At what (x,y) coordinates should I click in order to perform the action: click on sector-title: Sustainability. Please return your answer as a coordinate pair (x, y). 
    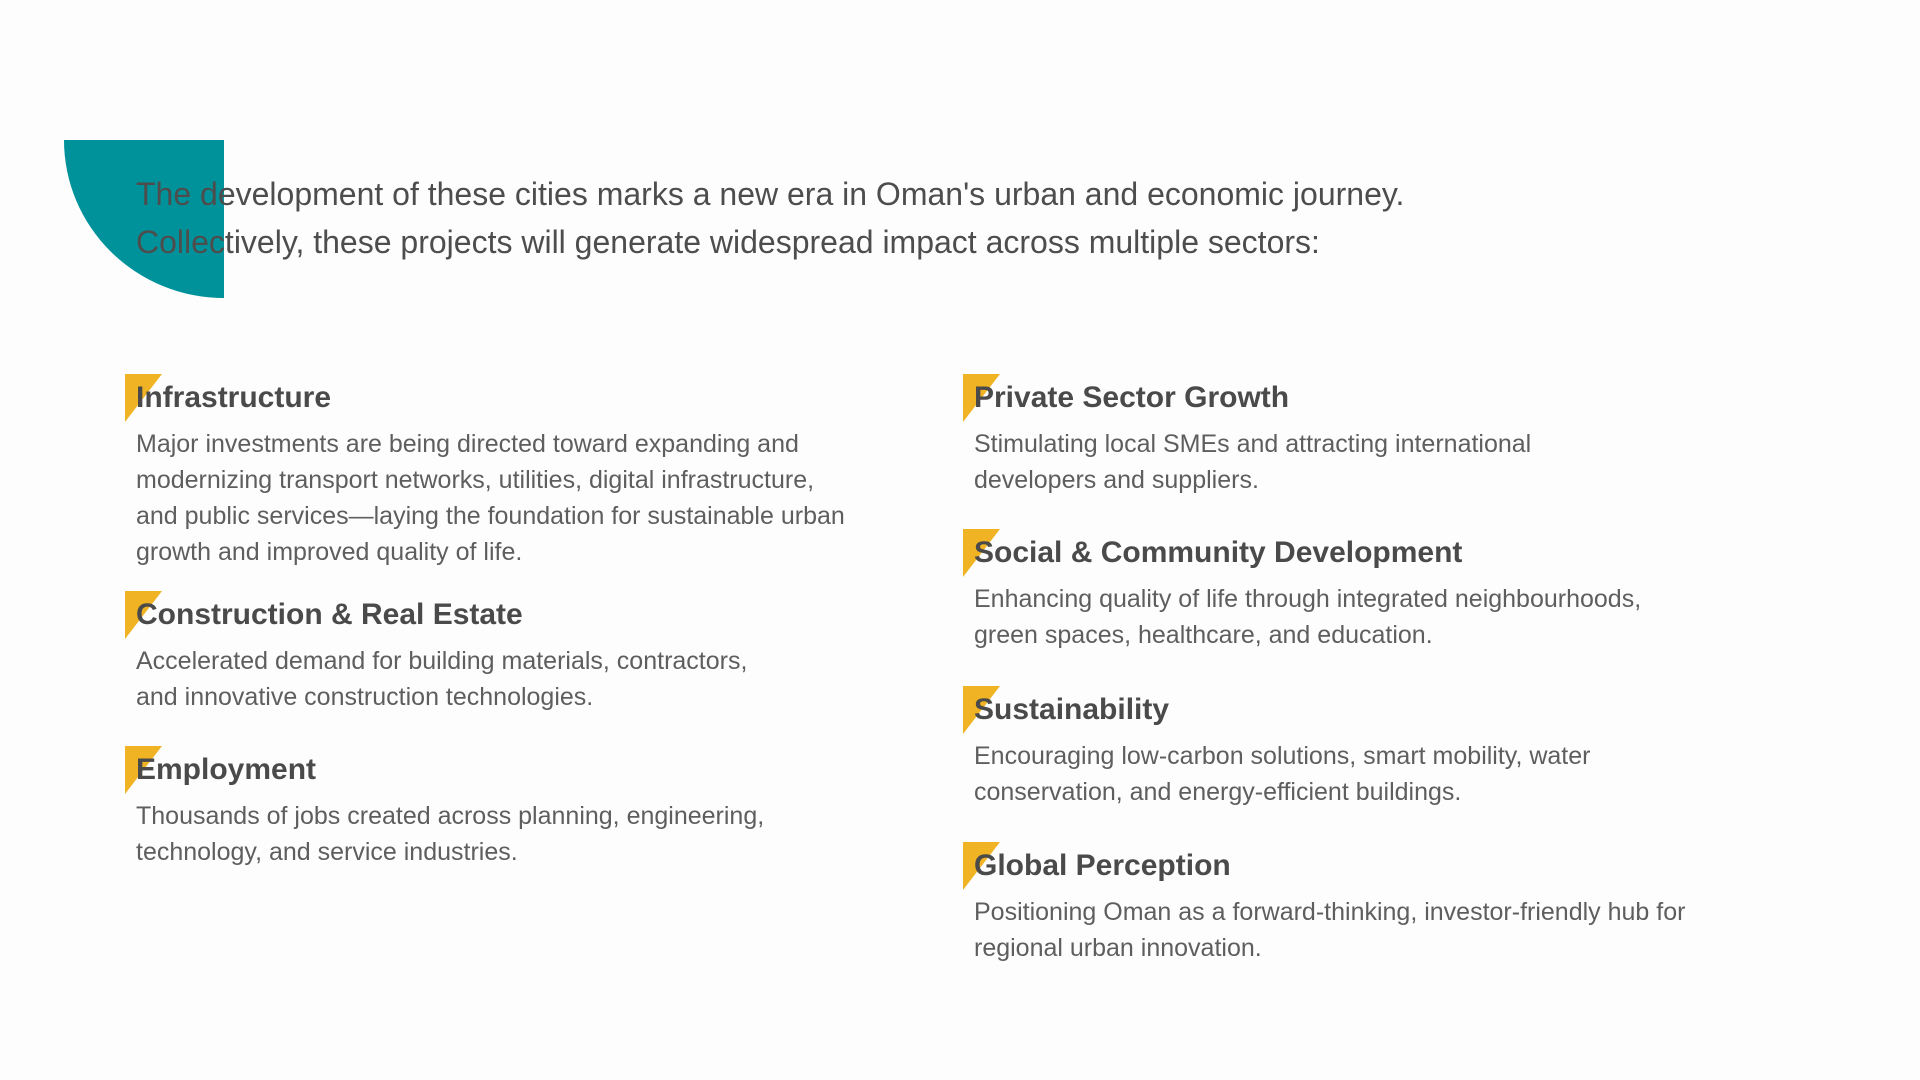
    Looking at the image, I should click on (1072, 709).